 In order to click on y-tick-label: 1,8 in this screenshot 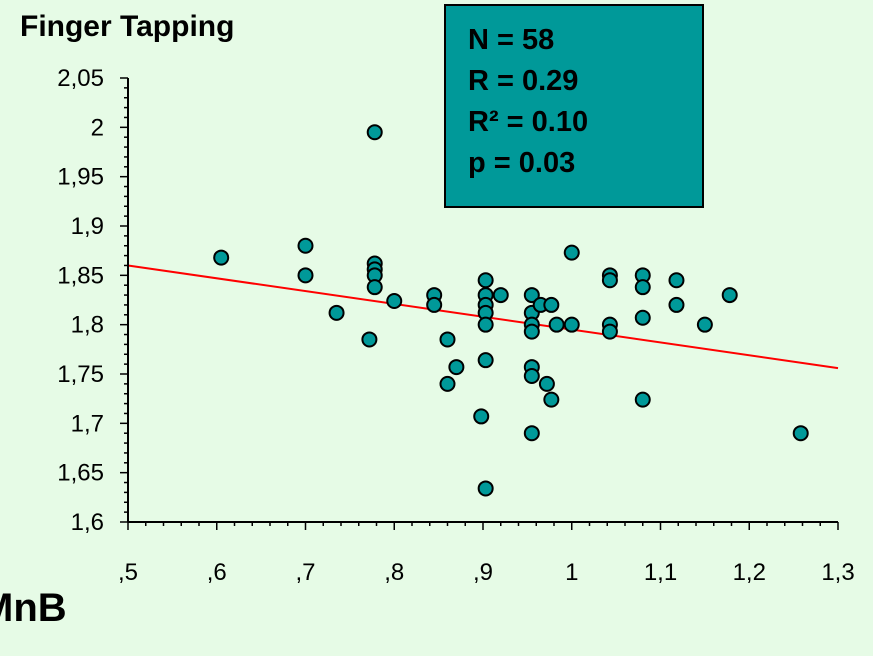, I will do `click(87, 325)`.